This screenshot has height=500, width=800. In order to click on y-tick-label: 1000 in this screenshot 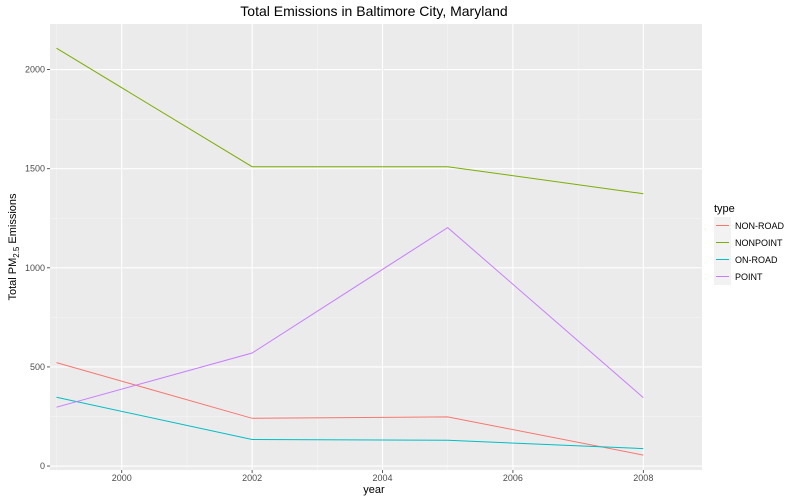, I will do `click(35, 268)`.